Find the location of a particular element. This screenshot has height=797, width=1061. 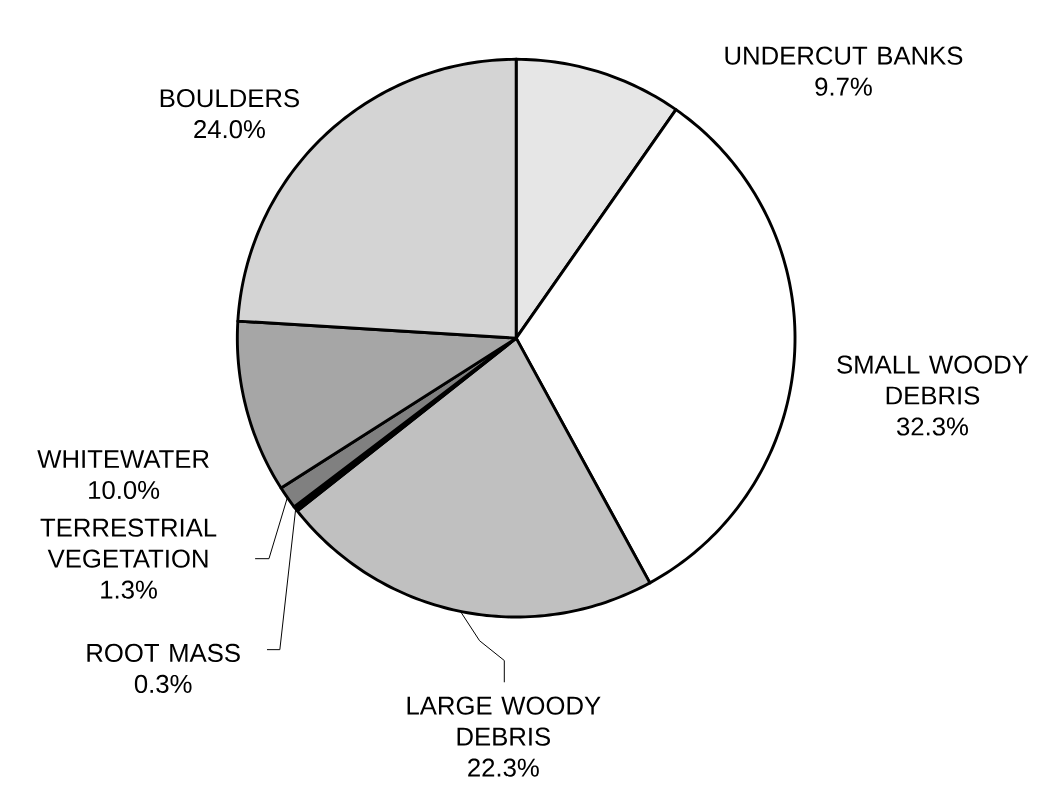

data-label: 22.3% is located at coordinates (503, 767).